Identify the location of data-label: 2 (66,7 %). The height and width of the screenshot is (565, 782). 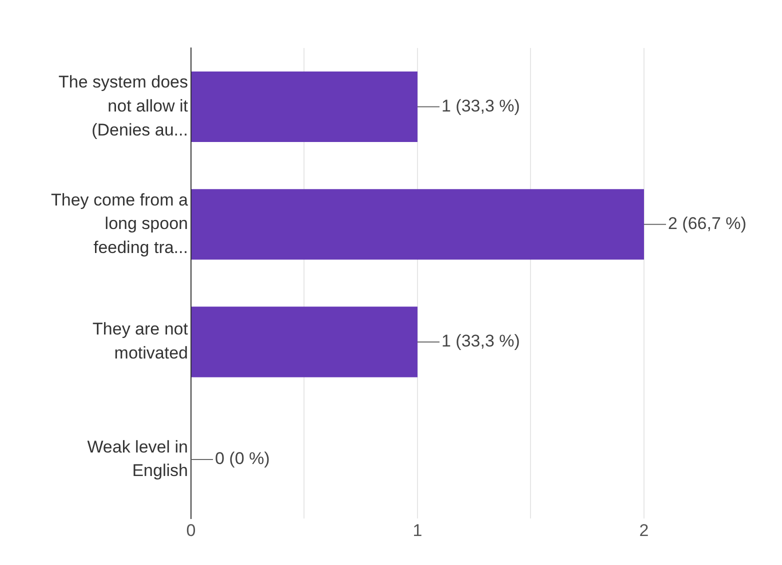
(707, 224).